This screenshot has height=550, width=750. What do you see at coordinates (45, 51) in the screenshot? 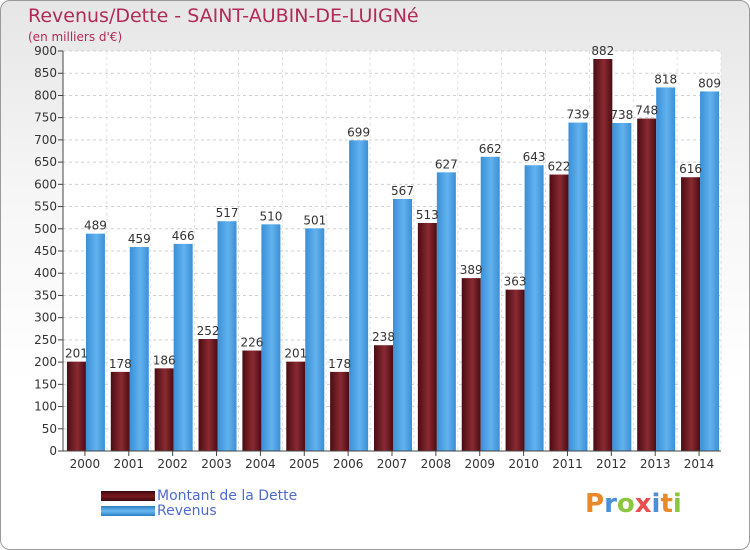
I see `y-tick-label: 900` at bounding box center [45, 51].